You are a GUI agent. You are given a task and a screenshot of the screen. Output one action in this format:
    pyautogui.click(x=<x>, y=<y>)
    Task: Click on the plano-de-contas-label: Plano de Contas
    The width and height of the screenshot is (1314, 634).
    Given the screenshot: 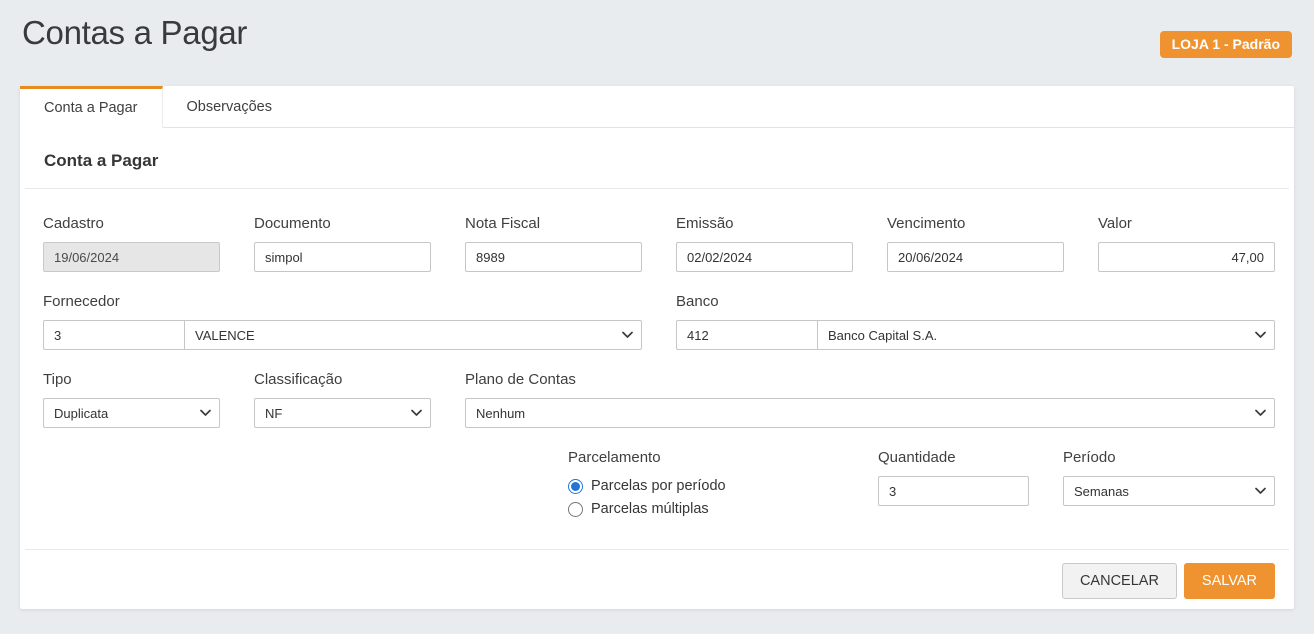 What is the action you would take?
    pyautogui.click(x=520, y=379)
    